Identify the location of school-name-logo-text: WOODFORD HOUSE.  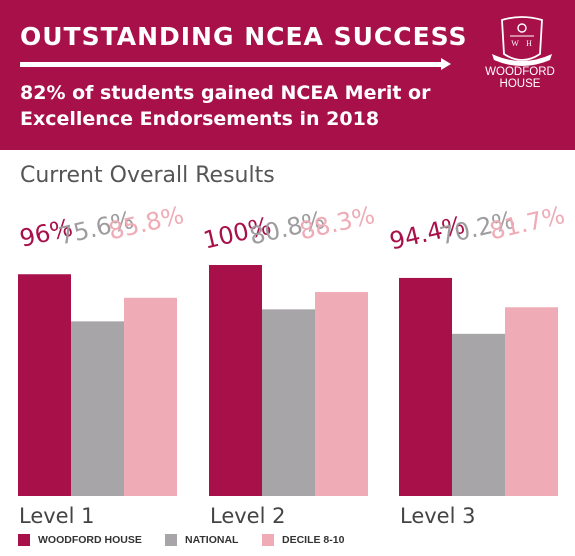
(520, 78).